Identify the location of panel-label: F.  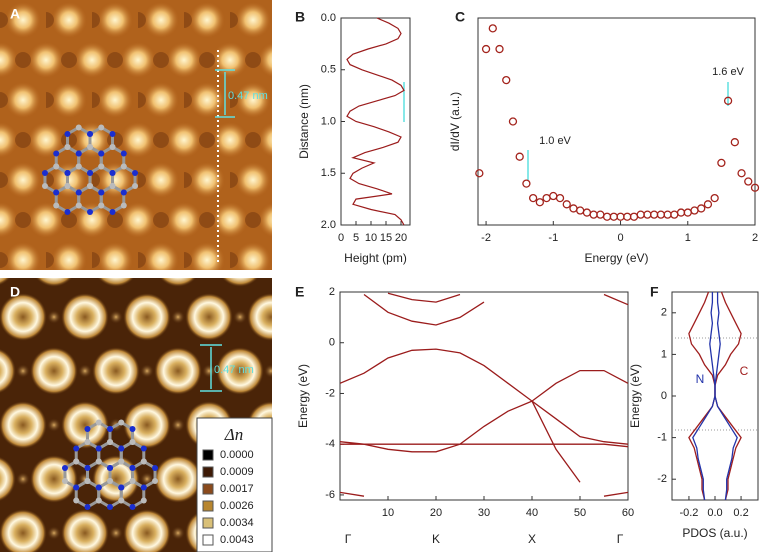
(654, 292).